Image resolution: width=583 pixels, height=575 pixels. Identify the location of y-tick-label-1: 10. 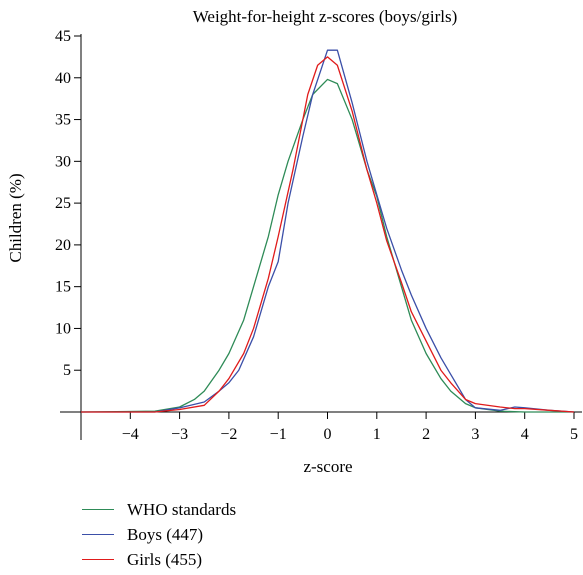
(63, 328).